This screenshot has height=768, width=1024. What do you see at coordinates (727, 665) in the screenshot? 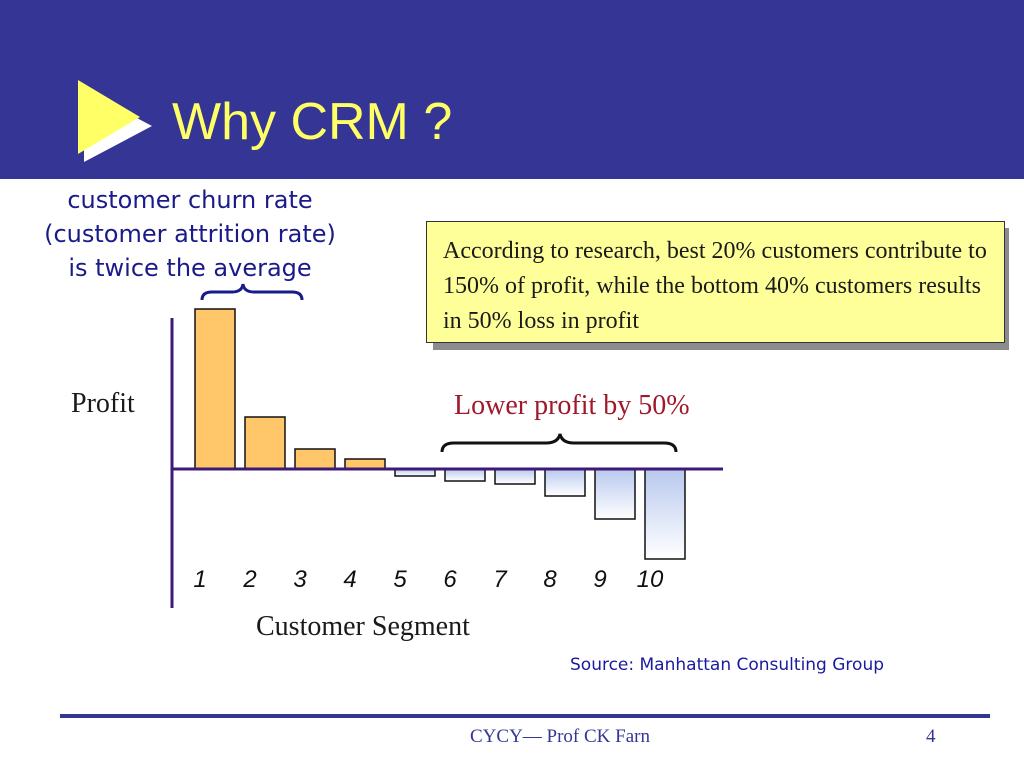
I see `source-note: Source: Manhattan Consulting Group` at bounding box center [727, 665].